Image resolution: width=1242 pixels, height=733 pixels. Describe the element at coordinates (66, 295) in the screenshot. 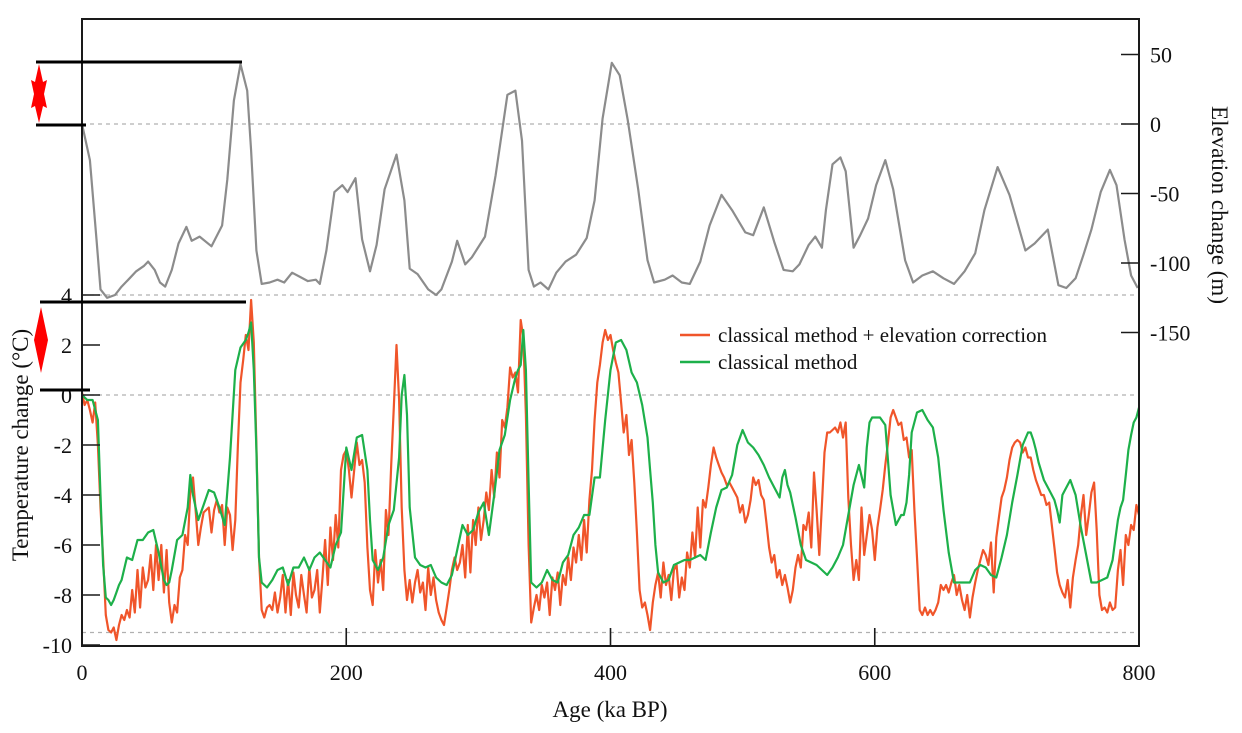

I see `y-left-tick-label: 4` at that location.